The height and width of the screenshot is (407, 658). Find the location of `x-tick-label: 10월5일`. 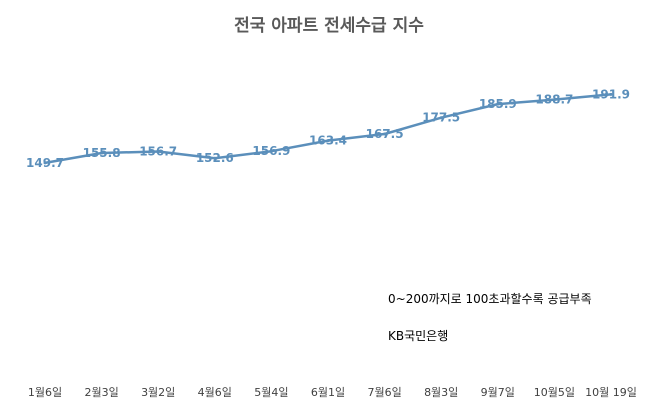

x-tick-label: 10월5일 is located at coordinates (554, 392).